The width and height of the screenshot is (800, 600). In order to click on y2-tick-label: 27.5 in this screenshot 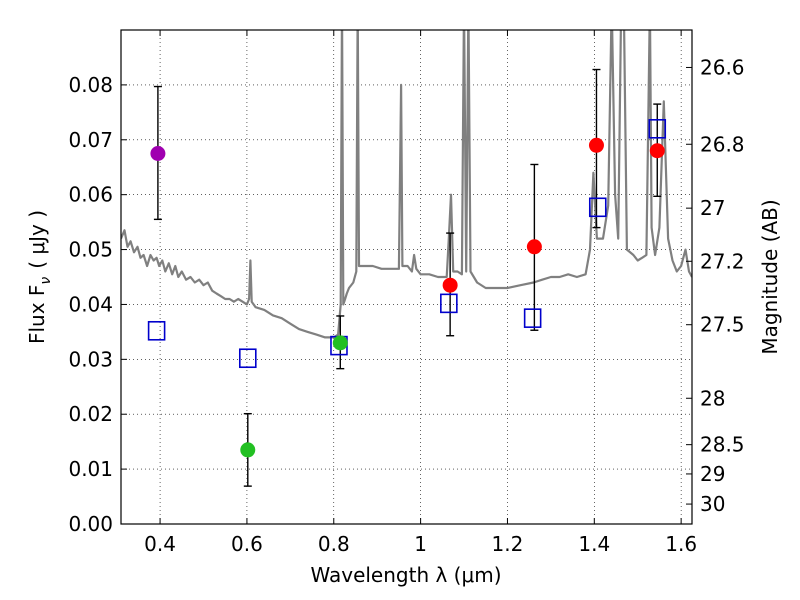, I will do `click(722, 325)`.